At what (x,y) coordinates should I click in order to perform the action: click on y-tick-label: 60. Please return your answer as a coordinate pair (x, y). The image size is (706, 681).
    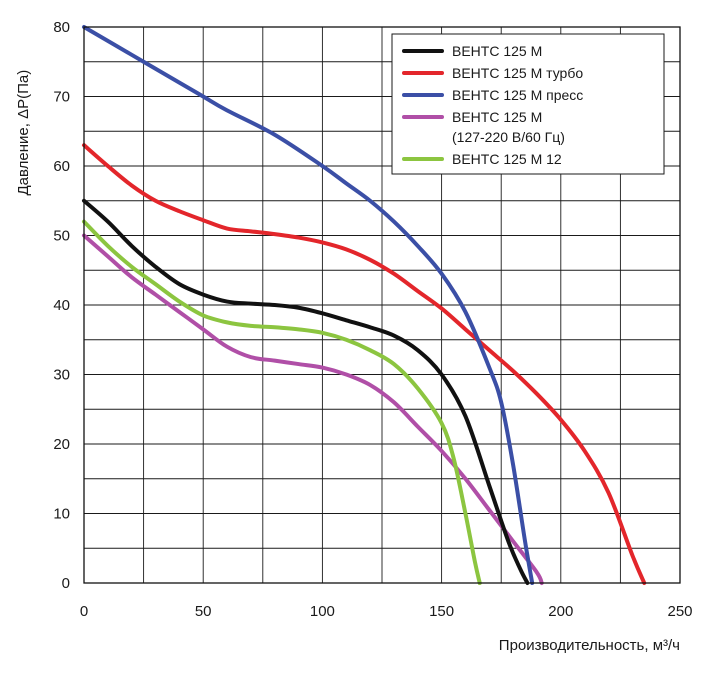
    Looking at the image, I should click on (61, 166).